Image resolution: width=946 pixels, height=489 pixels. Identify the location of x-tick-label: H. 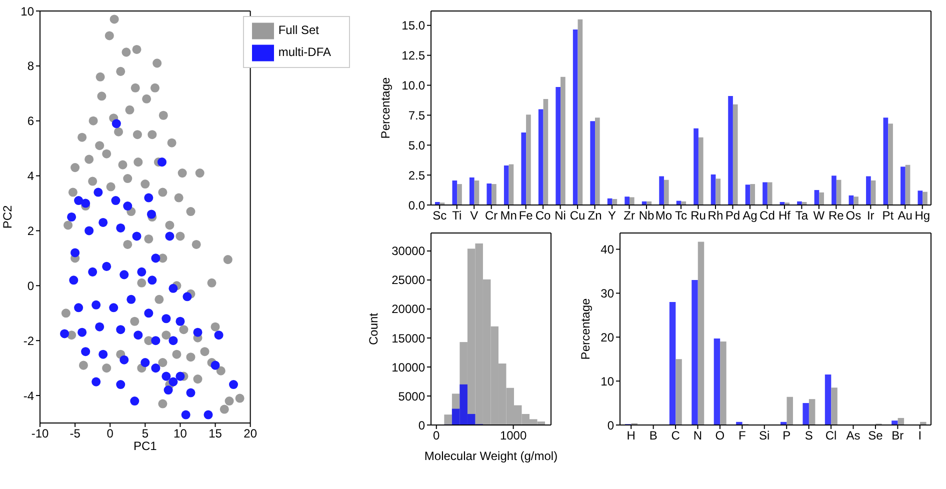
(631, 435).